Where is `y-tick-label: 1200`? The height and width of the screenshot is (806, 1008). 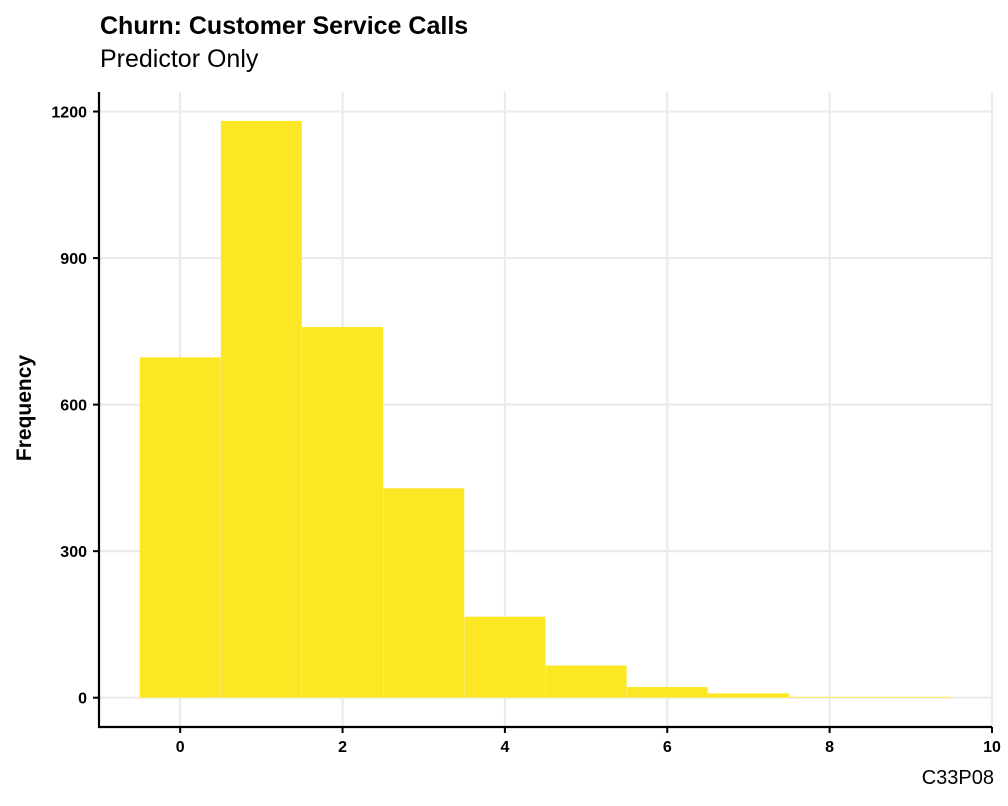 y-tick-label: 1200 is located at coordinates (69, 113).